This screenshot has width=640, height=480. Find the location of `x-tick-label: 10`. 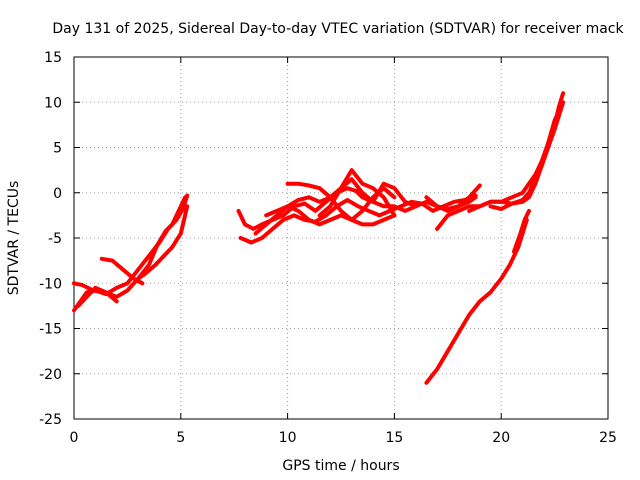

x-tick-label: 10 is located at coordinates (288, 438).